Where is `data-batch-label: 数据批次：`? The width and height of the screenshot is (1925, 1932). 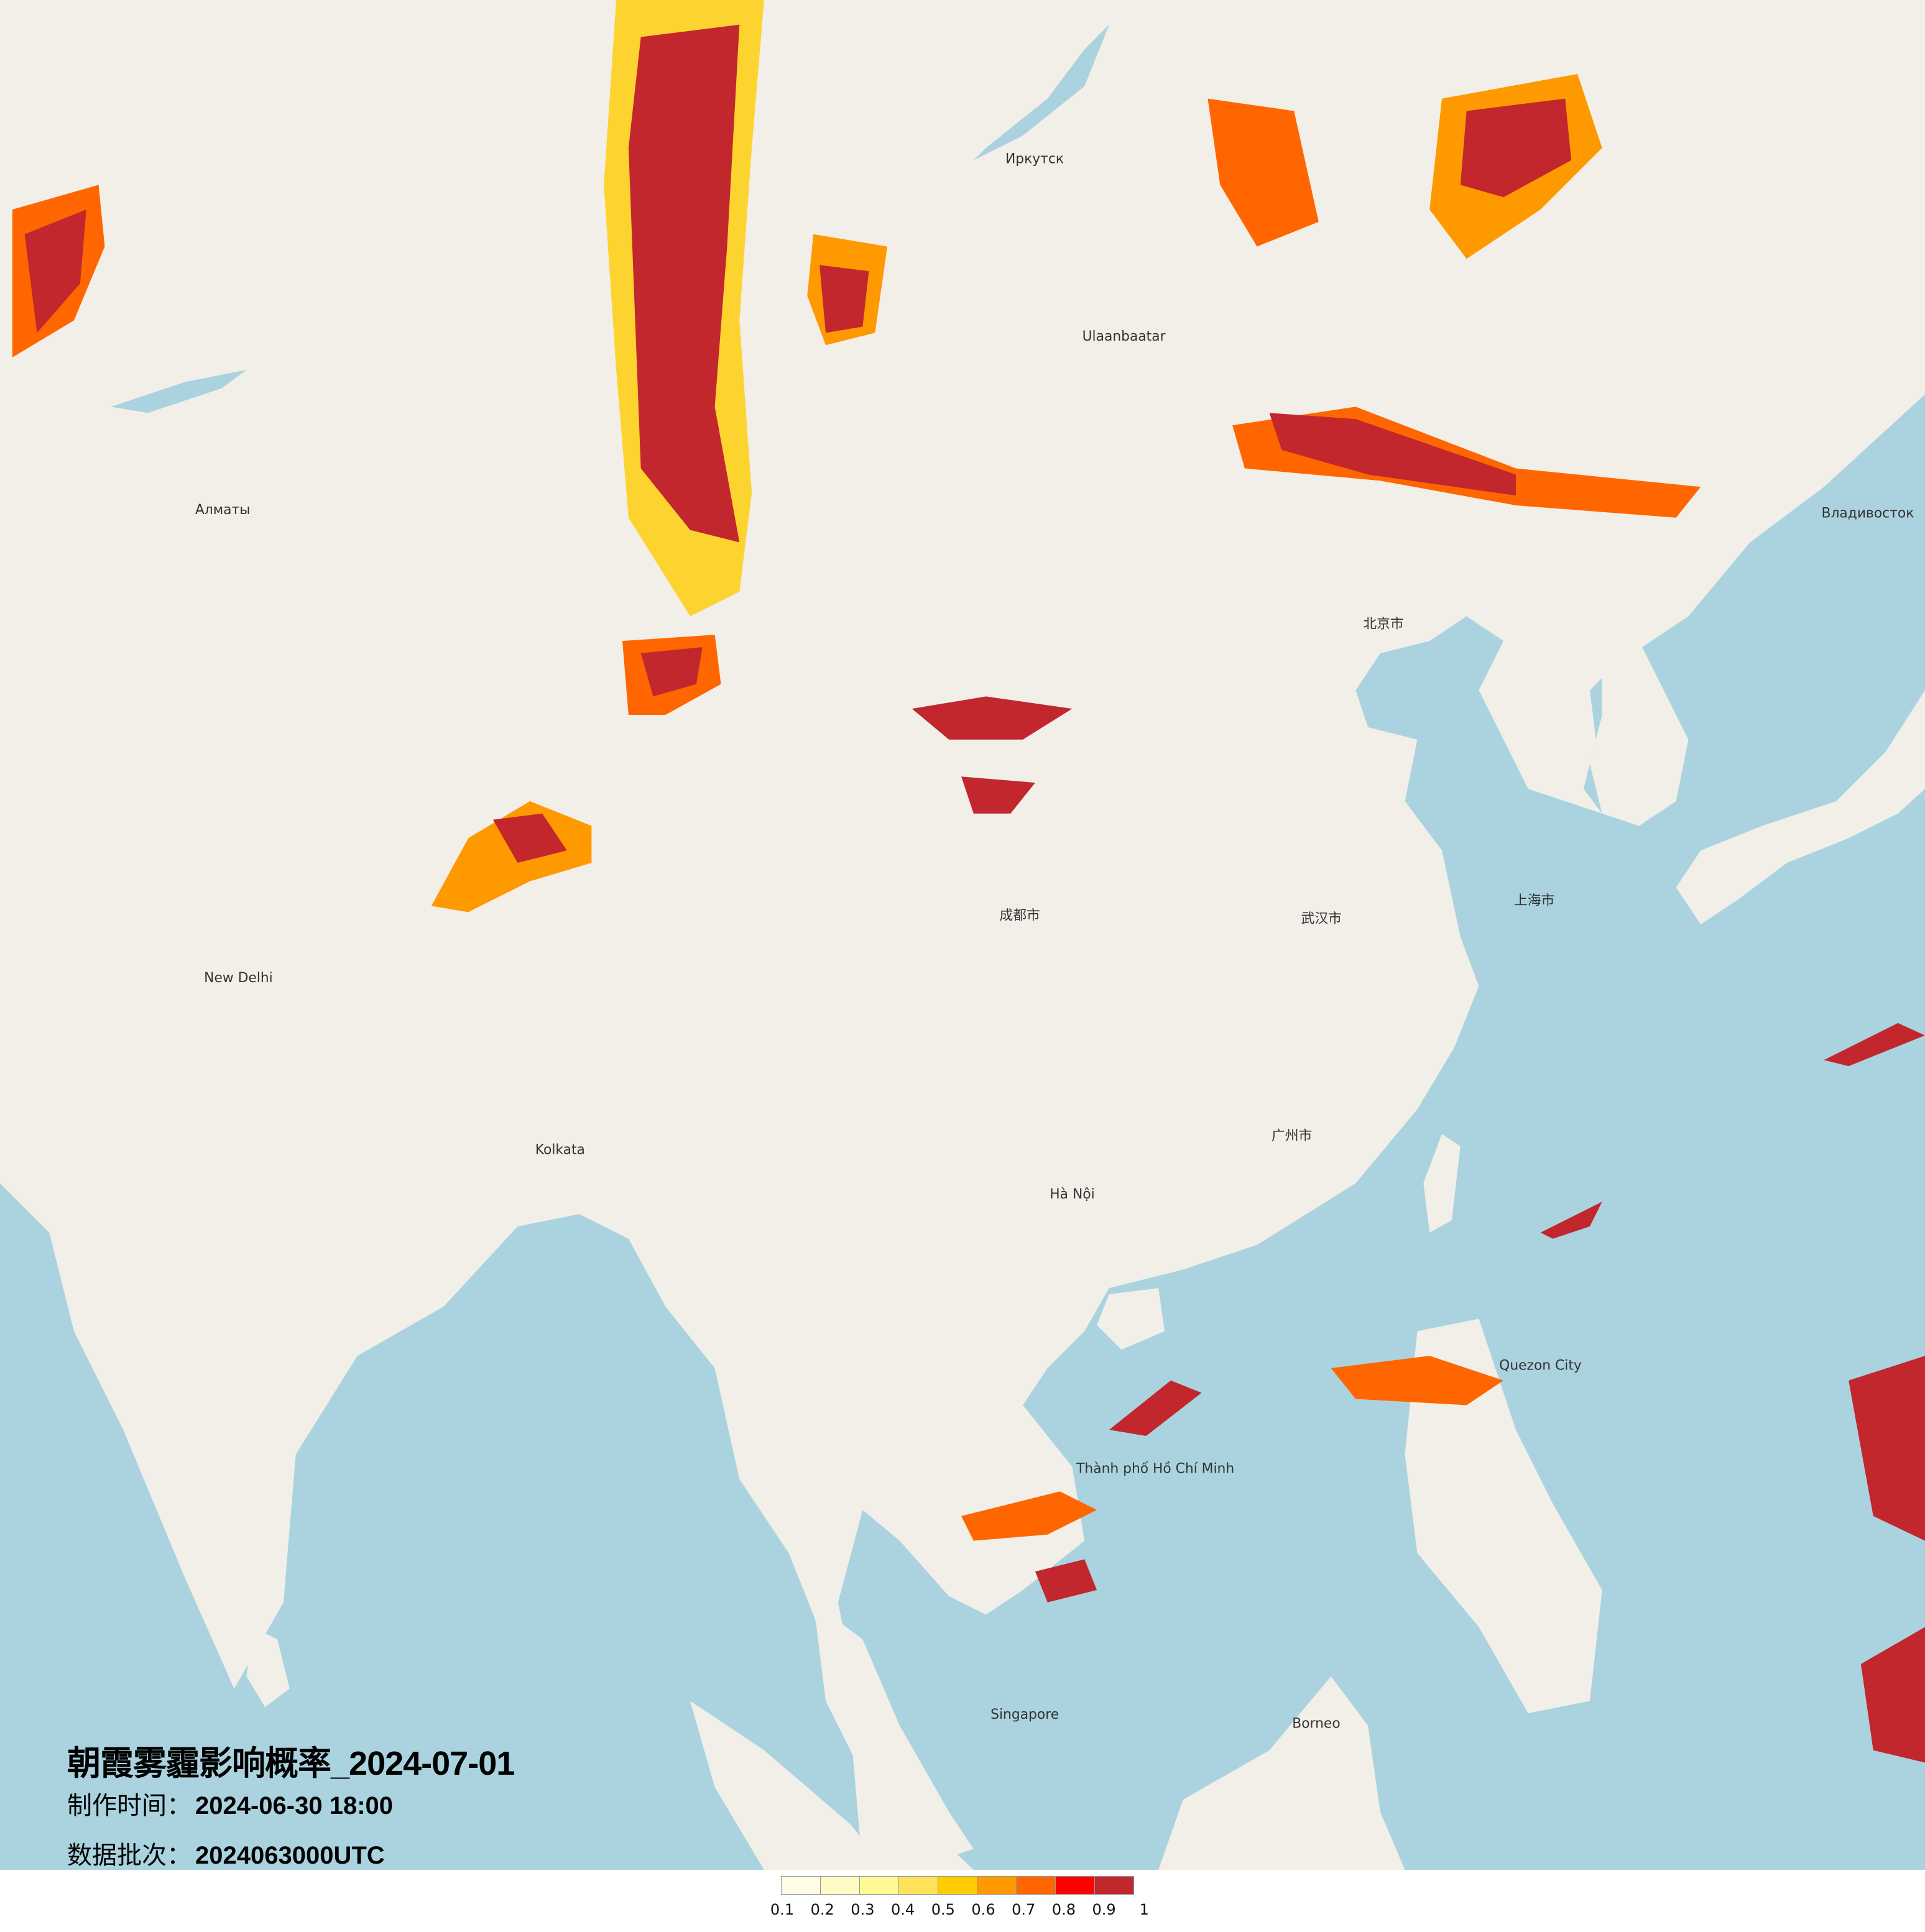 data-batch-label: 数据批次： is located at coordinates (129, 1855).